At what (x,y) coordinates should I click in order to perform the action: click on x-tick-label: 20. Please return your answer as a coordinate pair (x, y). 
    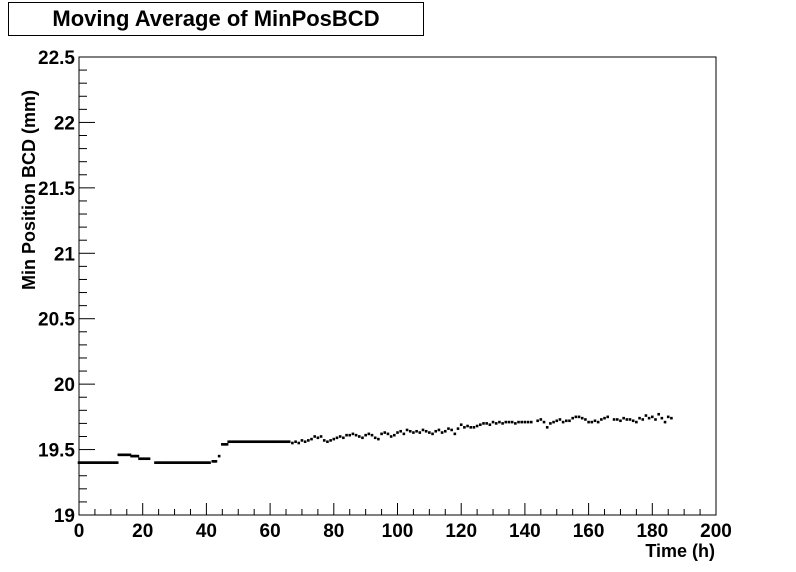
    Looking at the image, I should click on (142, 531).